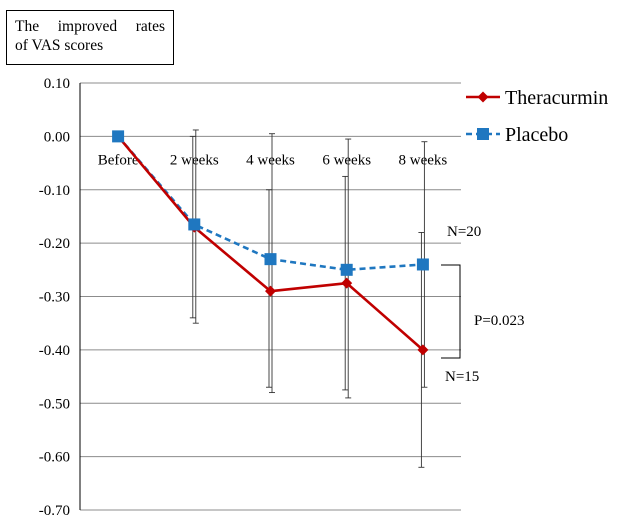 This screenshot has width=627, height=521. I want to click on y-tick-label: -0.10, so click(54, 191).